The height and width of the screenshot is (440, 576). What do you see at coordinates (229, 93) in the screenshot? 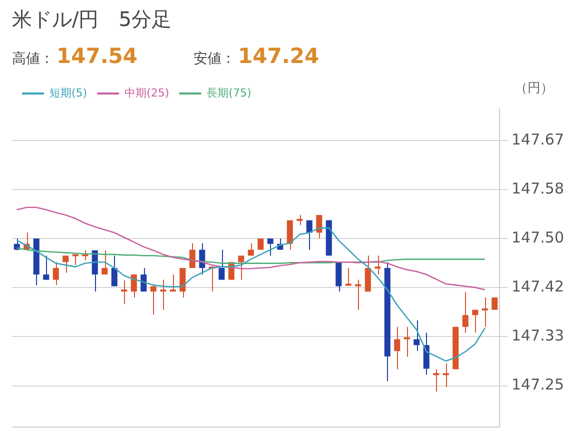
I see `legend-label: 長期(75)` at bounding box center [229, 93].